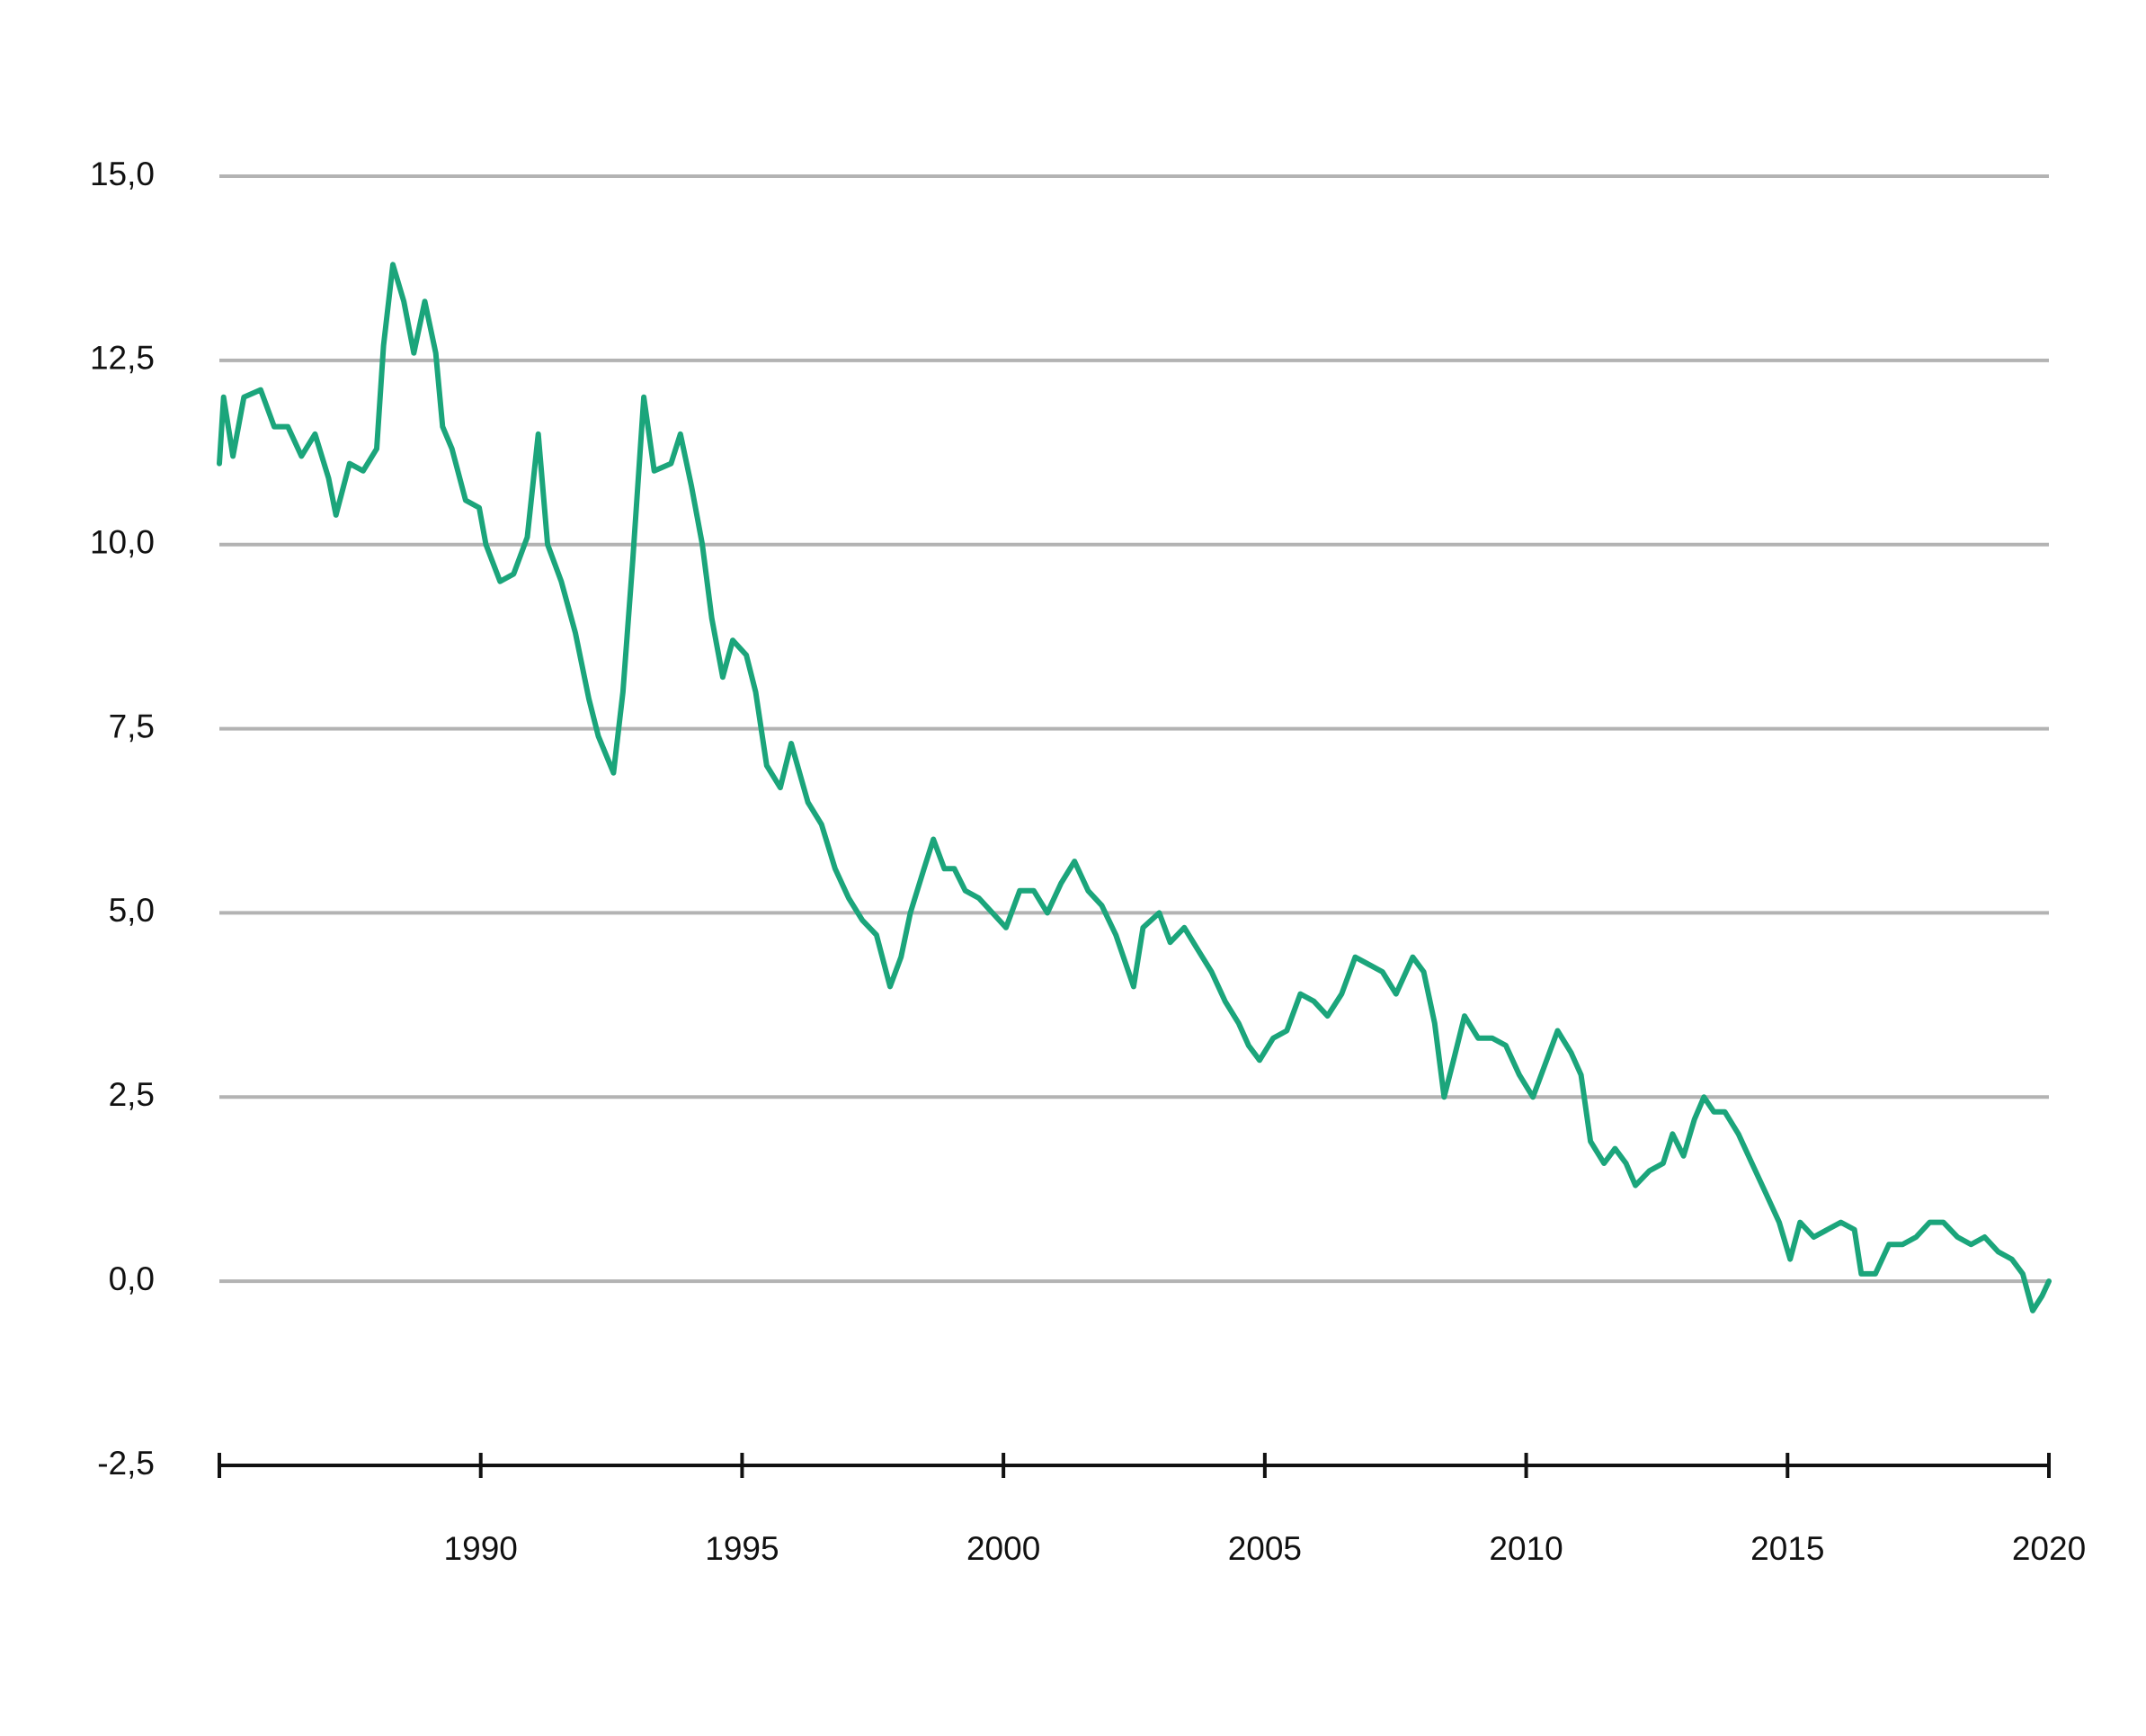 Image resolution: width=2146 pixels, height=1736 pixels. What do you see at coordinates (1526, 1548) in the screenshot?
I see `x-tick-label: 2010` at bounding box center [1526, 1548].